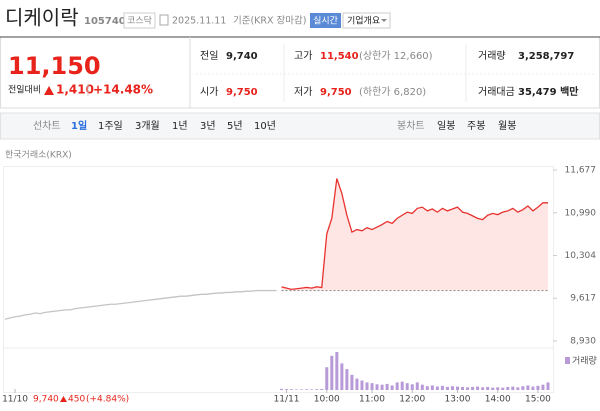 This screenshot has height=411, width=600. I want to click on x-tick-label: 12:00, so click(412, 400).